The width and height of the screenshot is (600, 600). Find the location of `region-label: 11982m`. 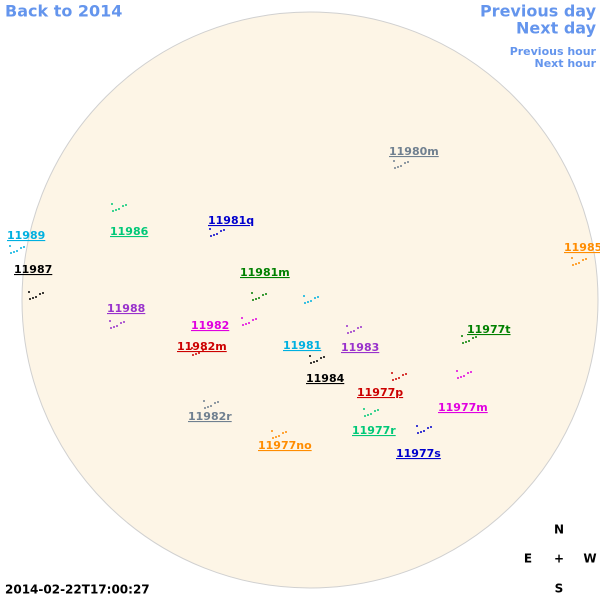

region-label: 11982m is located at coordinates (202, 346).